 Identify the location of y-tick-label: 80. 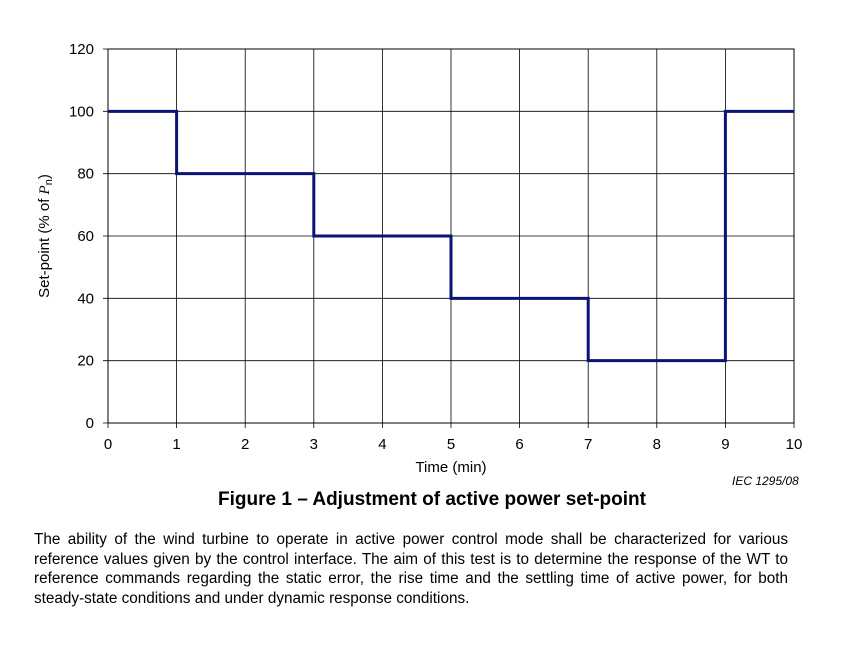
(85, 174).